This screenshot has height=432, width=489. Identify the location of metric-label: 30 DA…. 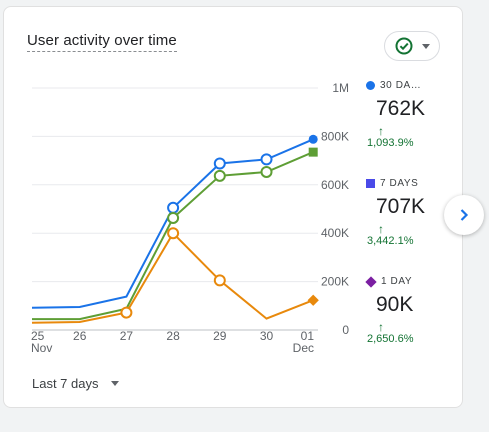
(401, 85).